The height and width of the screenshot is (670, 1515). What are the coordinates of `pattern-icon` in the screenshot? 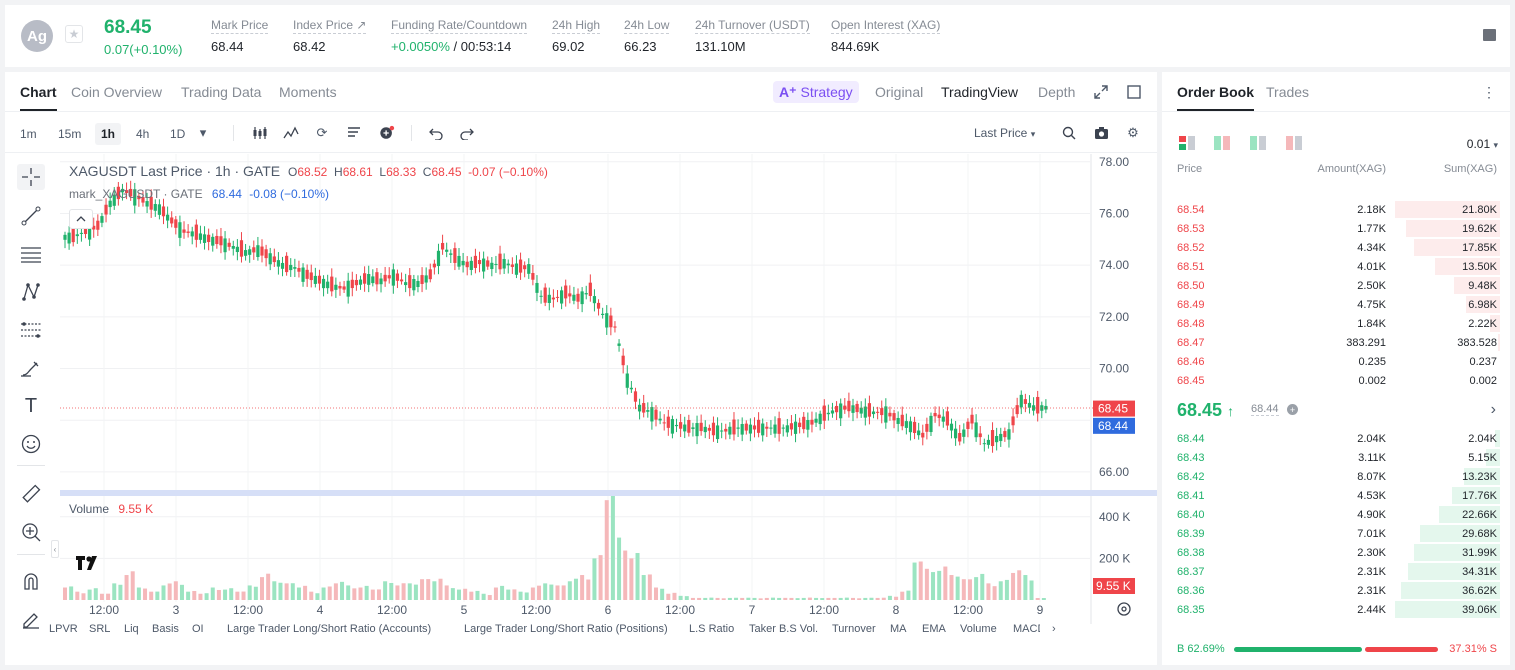 It's located at (31, 292).